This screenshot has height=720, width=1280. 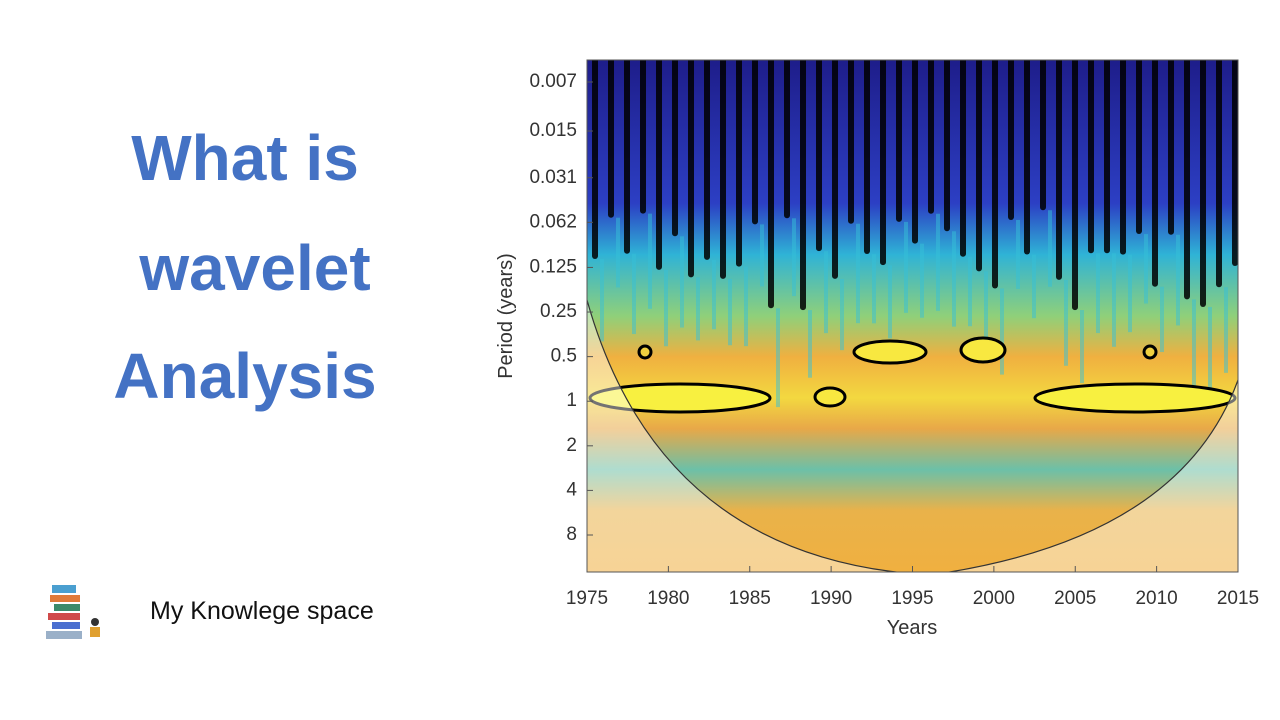 What do you see at coordinates (571, 400) in the screenshot?
I see `y-tick-label: 1` at bounding box center [571, 400].